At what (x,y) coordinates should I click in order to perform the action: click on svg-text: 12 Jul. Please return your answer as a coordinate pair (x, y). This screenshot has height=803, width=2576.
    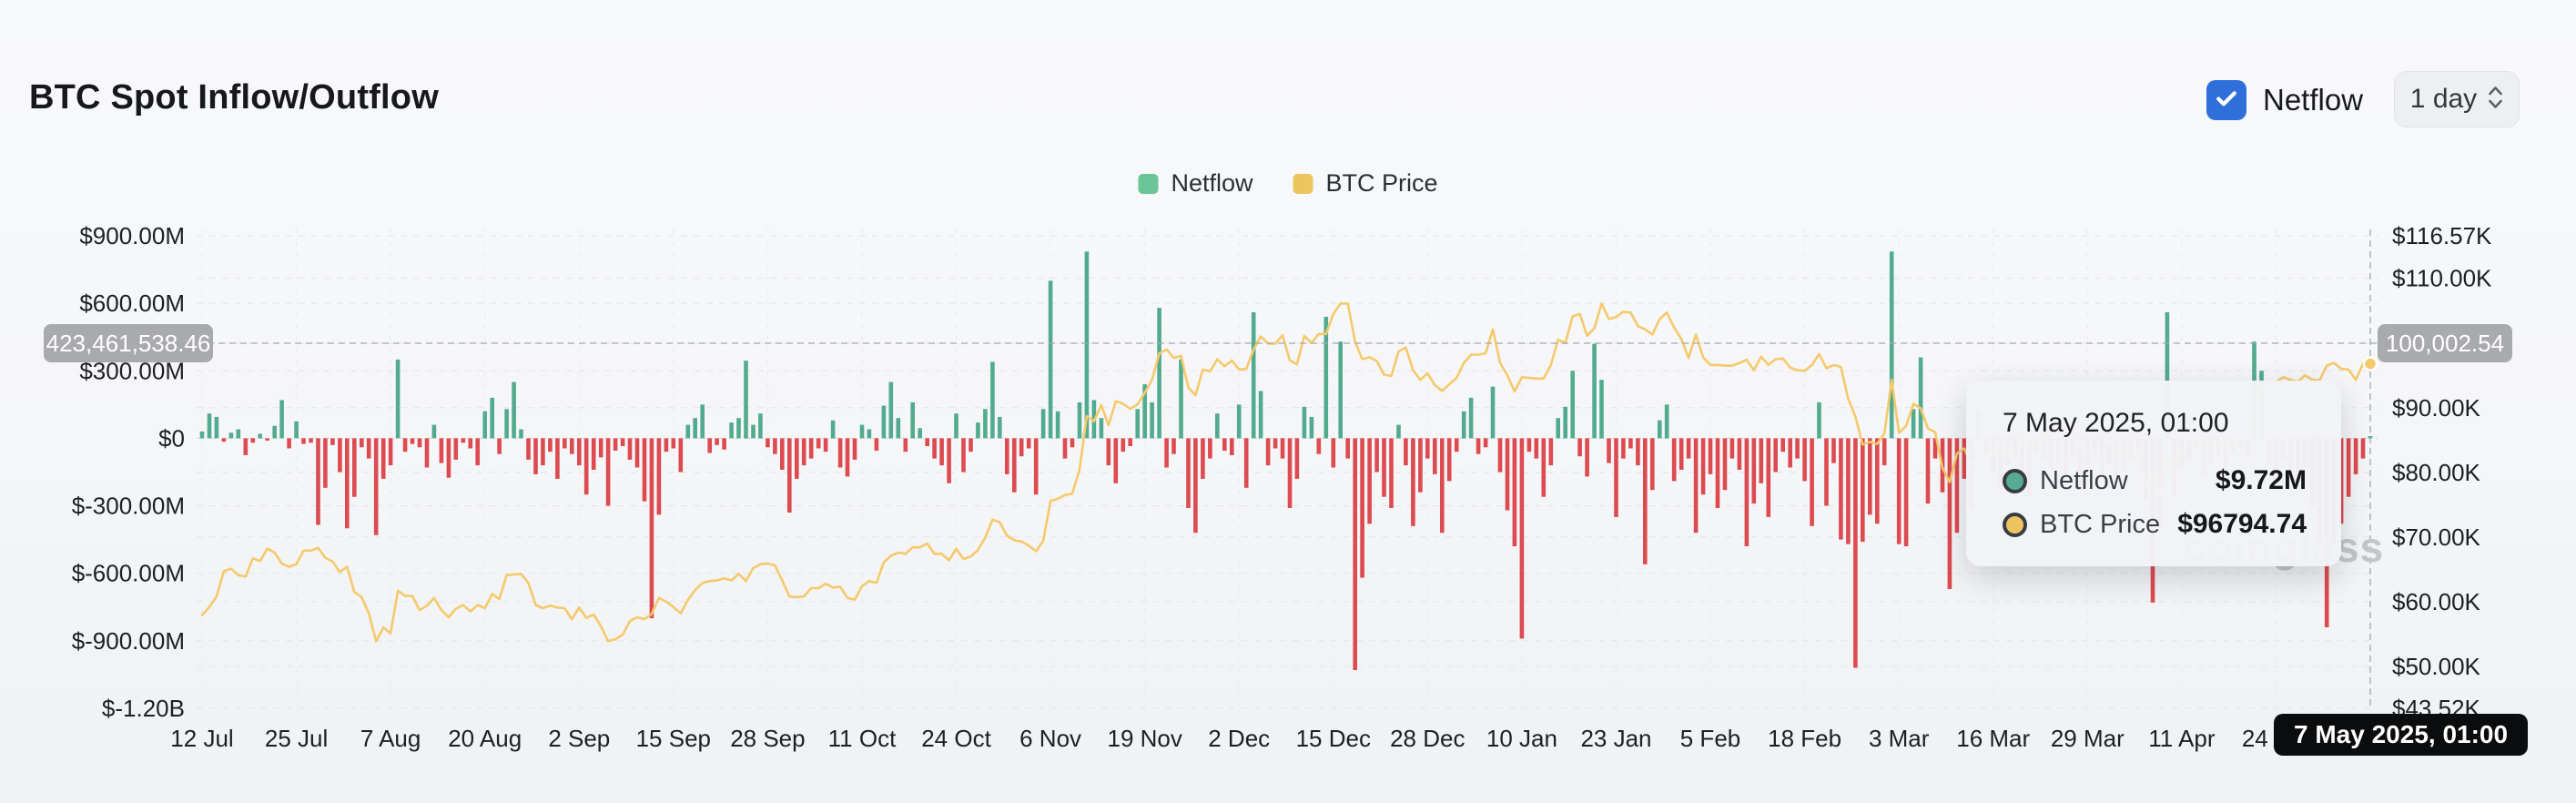
    Looking at the image, I should click on (201, 738).